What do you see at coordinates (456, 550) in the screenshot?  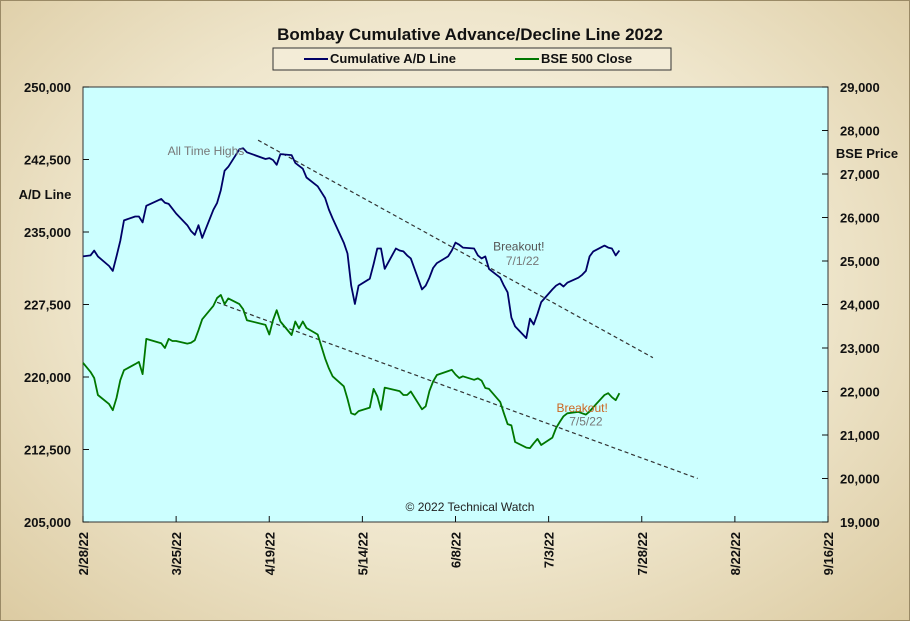 I see `x-tick-label: 6/8/22` at bounding box center [456, 550].